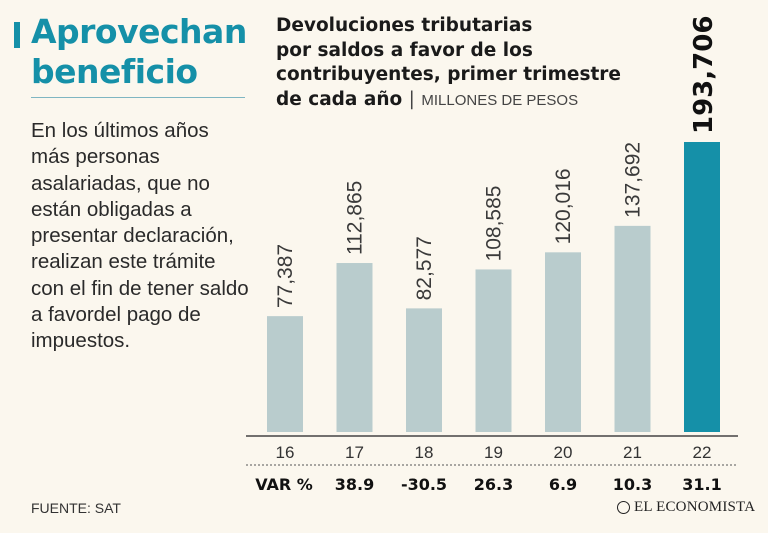  What do you see at coordinates (285, 452) in the screenshot?
I see `x-tick-label-16: 16` at bounding box center [285, 452].